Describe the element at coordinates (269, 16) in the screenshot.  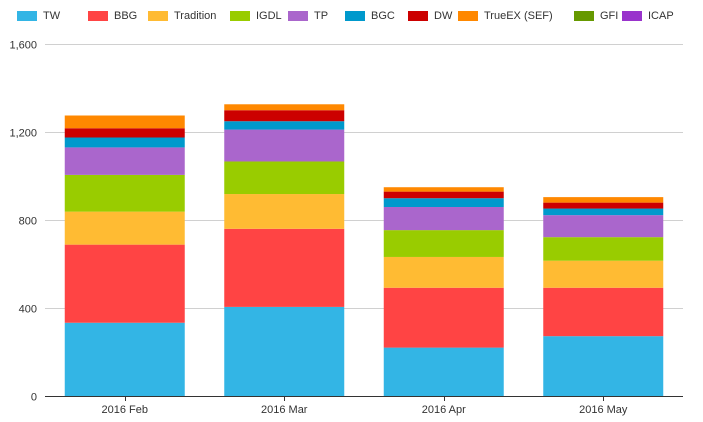
I see `legend-label: IGDL` at that location.